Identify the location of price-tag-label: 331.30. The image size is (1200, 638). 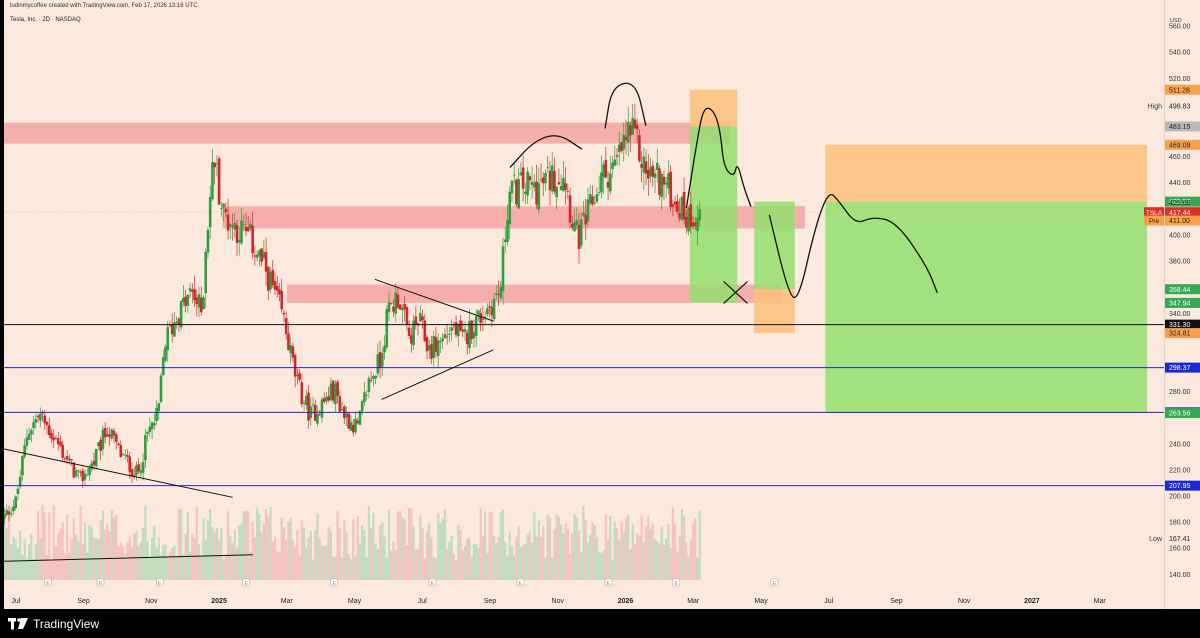
(1180, 325).